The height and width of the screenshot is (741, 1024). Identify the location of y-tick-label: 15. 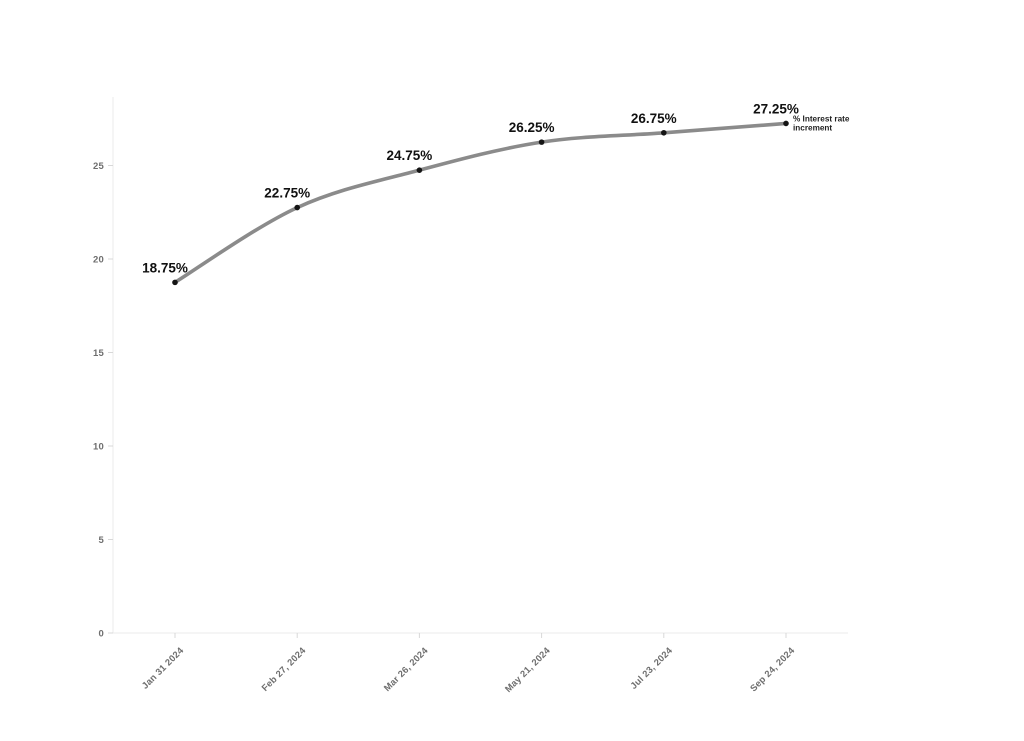
(98, 353).